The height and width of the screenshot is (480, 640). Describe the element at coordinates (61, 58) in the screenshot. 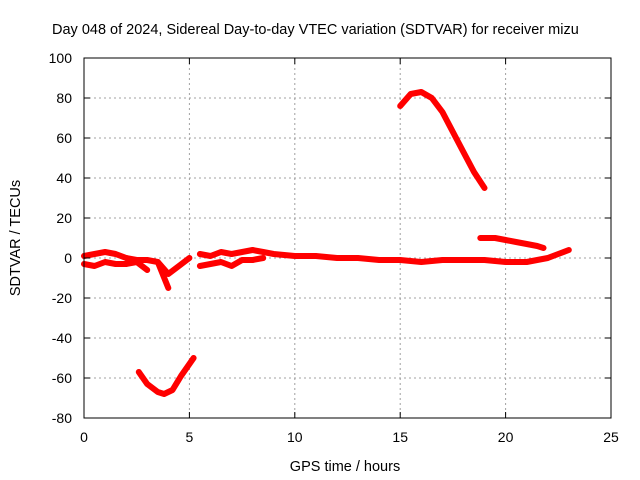

I see `y-tick-label: 100` at that location.